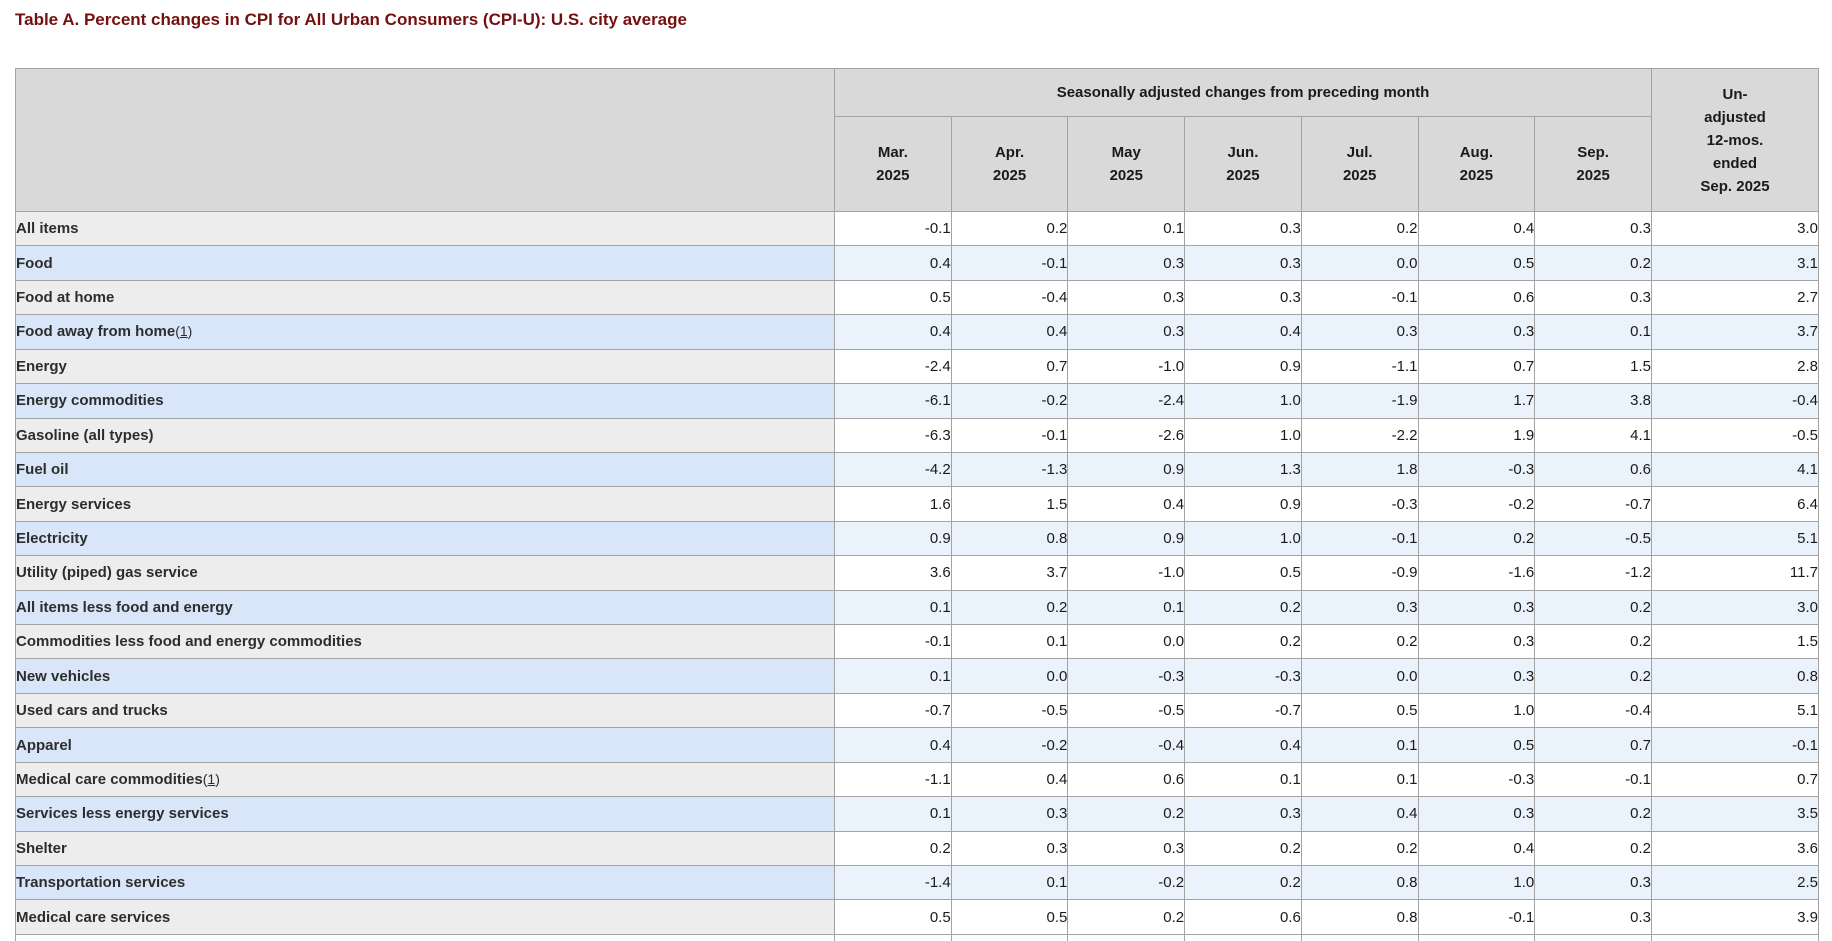 The height and width of the screenshot is (941, 1832). What do you see at coordinates (425, 848) in the screenshot?
I see `row-label-cell: Shelter` at bounding box center [425, 848].